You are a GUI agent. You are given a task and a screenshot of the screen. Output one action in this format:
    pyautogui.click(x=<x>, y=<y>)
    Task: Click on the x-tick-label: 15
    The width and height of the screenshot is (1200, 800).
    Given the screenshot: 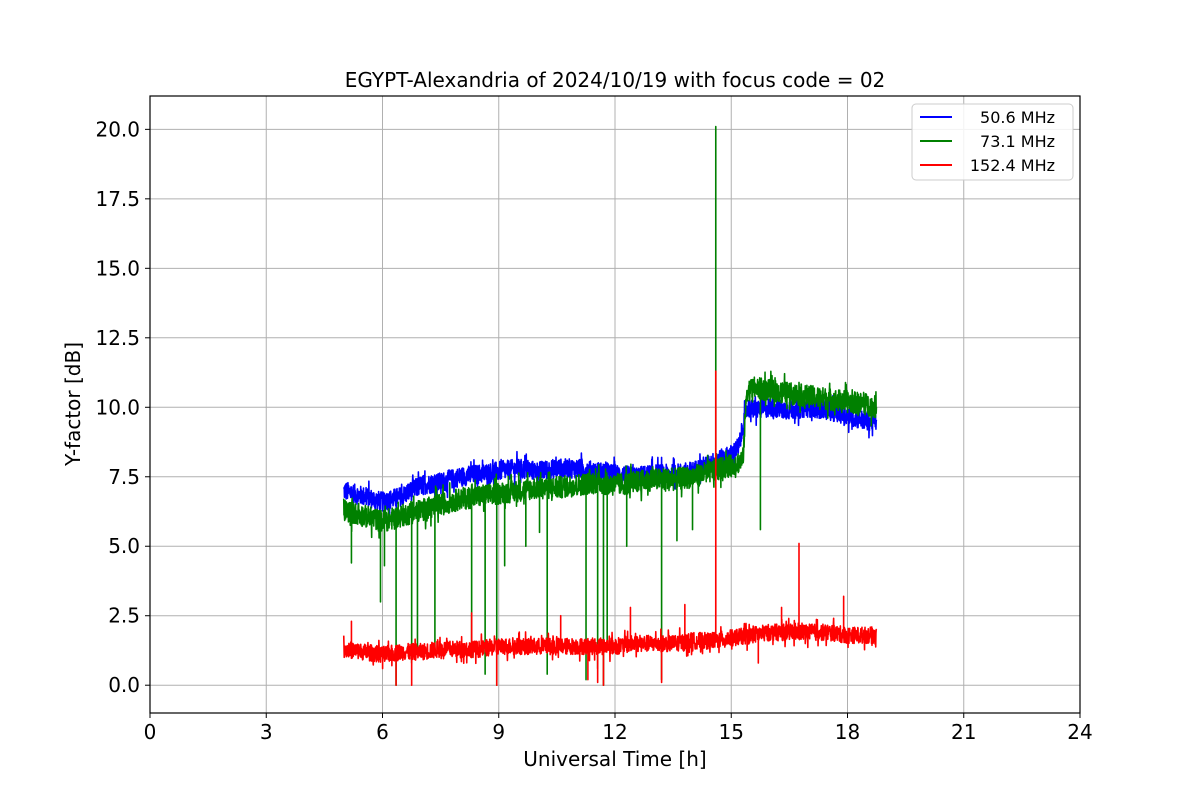 What is the action you would take?
    pyautogui.click(x=731, y=732)
    